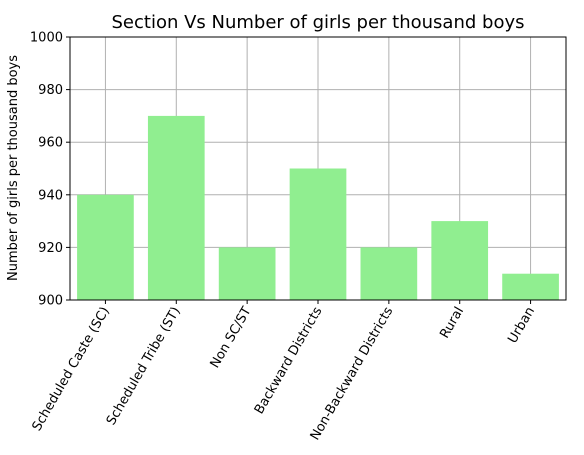  Describe the element at coordinates (352, 373) in the screenshot. I see `x-tick-label: Non-Backward Districts` at that location.